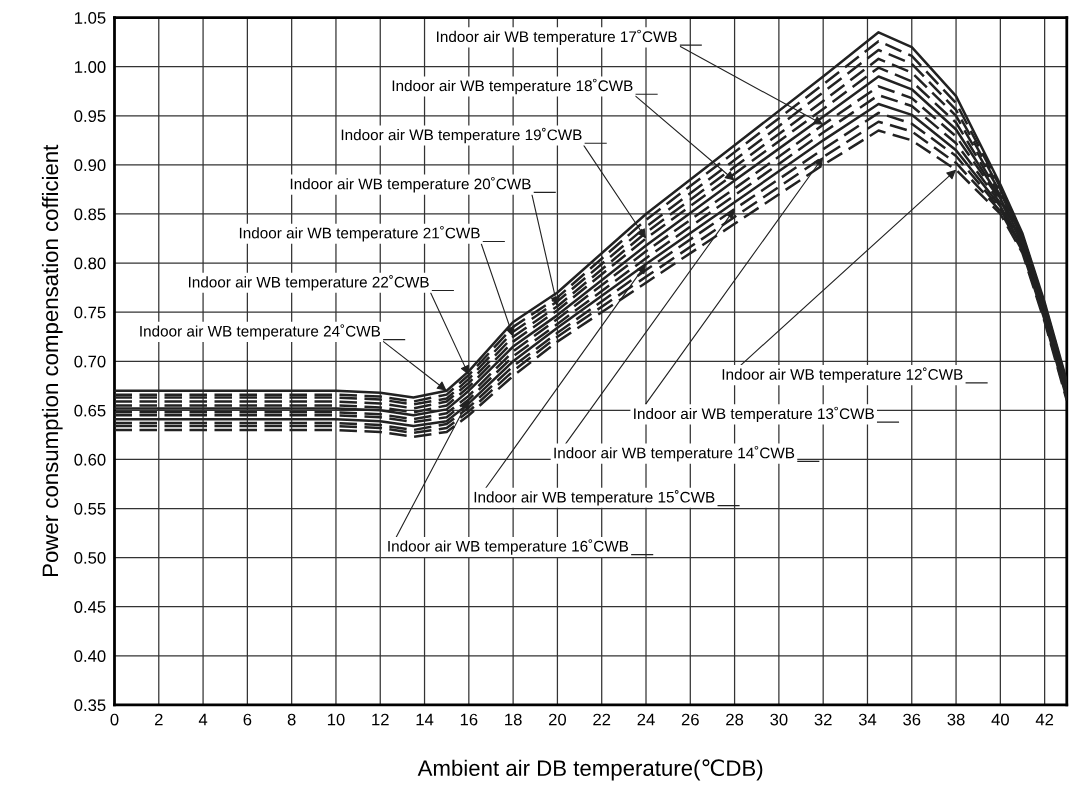  What do you see at coordinates (469, 719) in the screenshot?
I see `x-tick-label: 16` at bounding box center [469, 719].